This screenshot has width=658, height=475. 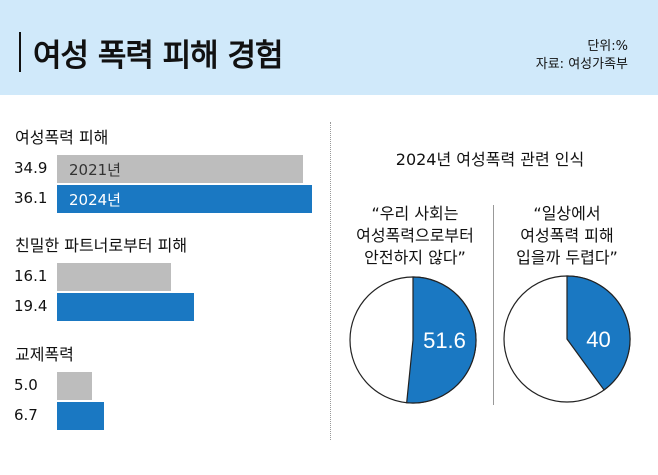 I want to click on pie-chart: 51.6, so click(x=413, y=340).